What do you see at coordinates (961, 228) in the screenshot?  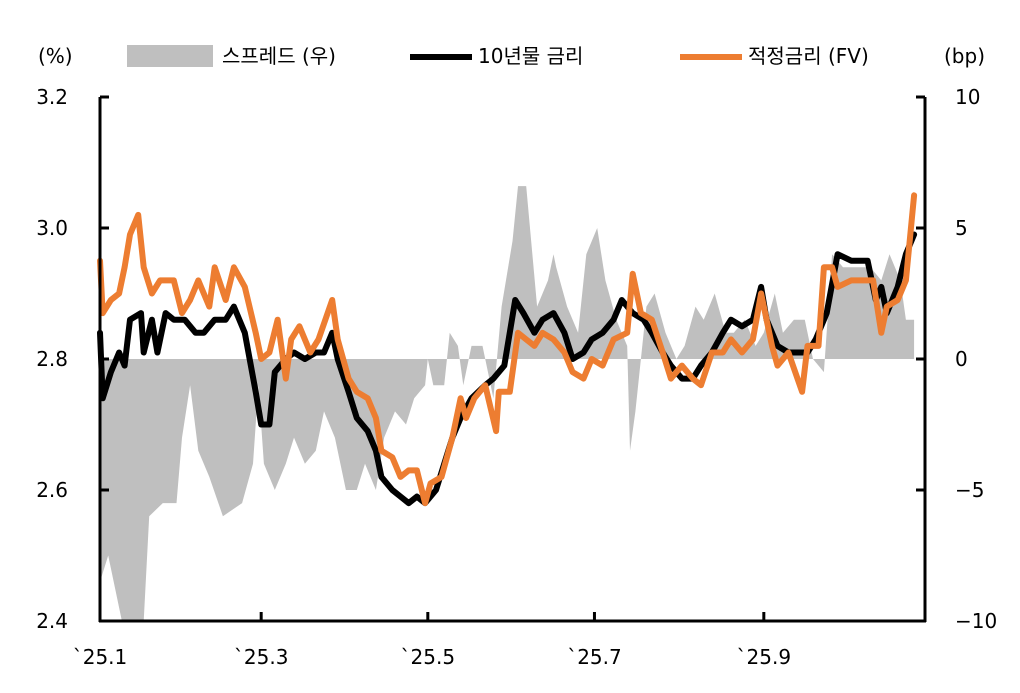 I see `right-tick-label: 5` at bounding box center [961, 228].